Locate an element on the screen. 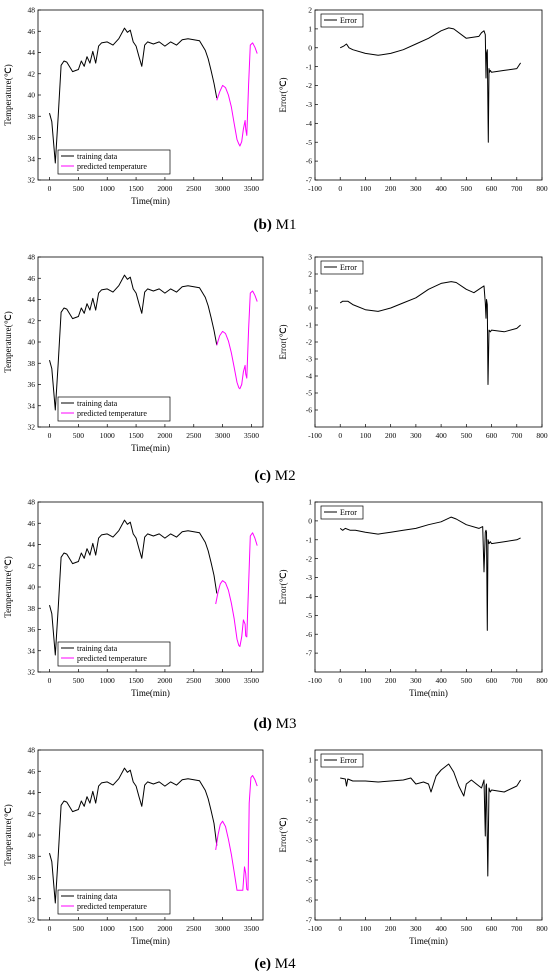 The image size is (550, 980). plot-frame is located at coordinates (428, 342).